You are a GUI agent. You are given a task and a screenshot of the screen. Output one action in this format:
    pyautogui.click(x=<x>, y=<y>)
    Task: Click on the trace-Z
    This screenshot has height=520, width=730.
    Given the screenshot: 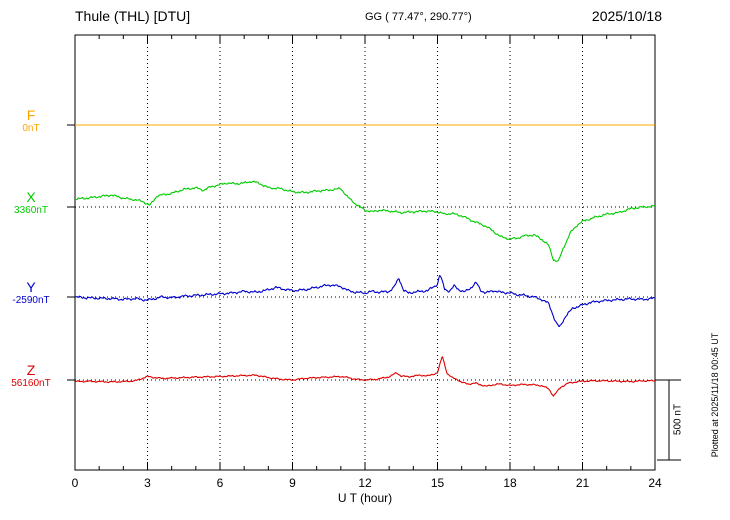 What is the action you would take?
    pyautogui.click(x=364, y=376)
    